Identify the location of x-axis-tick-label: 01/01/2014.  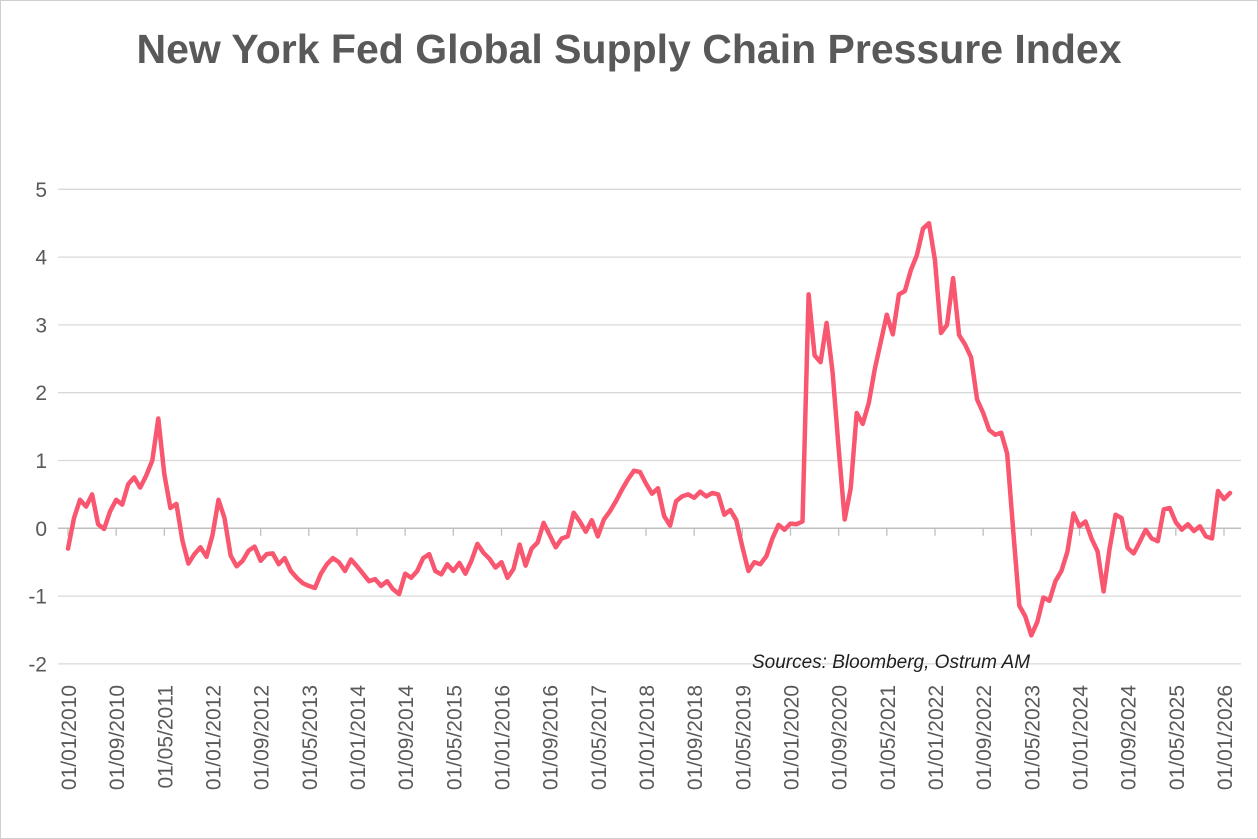
(358, 737).